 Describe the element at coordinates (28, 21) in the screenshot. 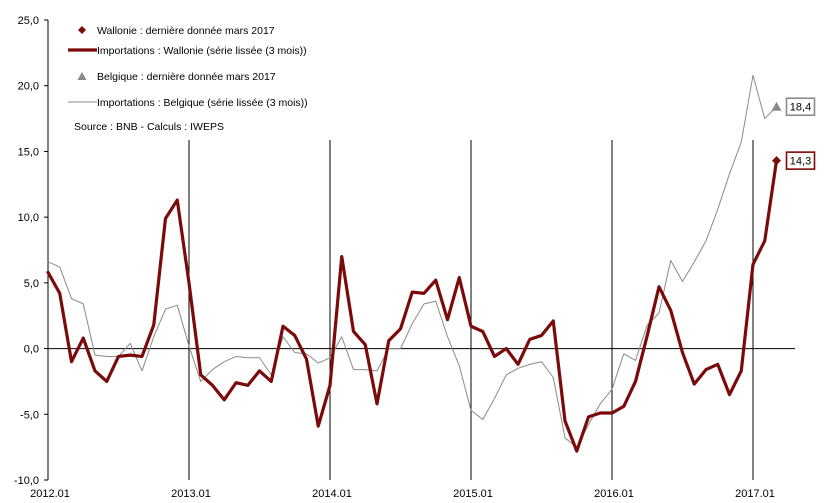

I see `y-tick-label: 25,0` at that location.